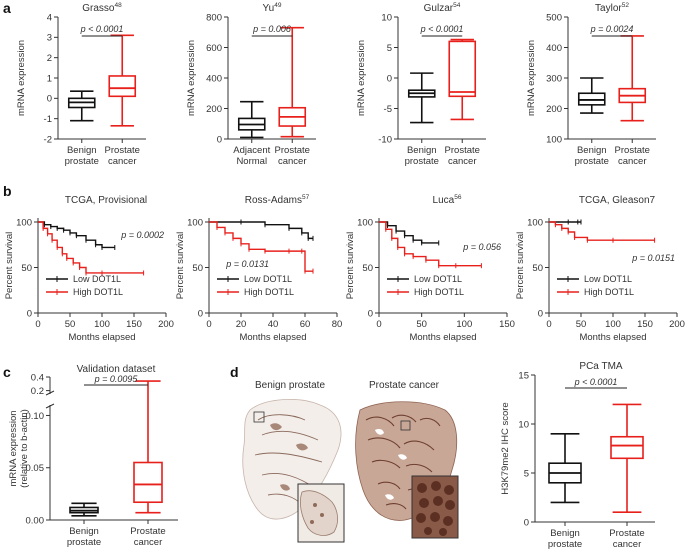  Describe the element at coordinates (273, 324) in the screenshot. I see `x-tick-label: 40` at that location.